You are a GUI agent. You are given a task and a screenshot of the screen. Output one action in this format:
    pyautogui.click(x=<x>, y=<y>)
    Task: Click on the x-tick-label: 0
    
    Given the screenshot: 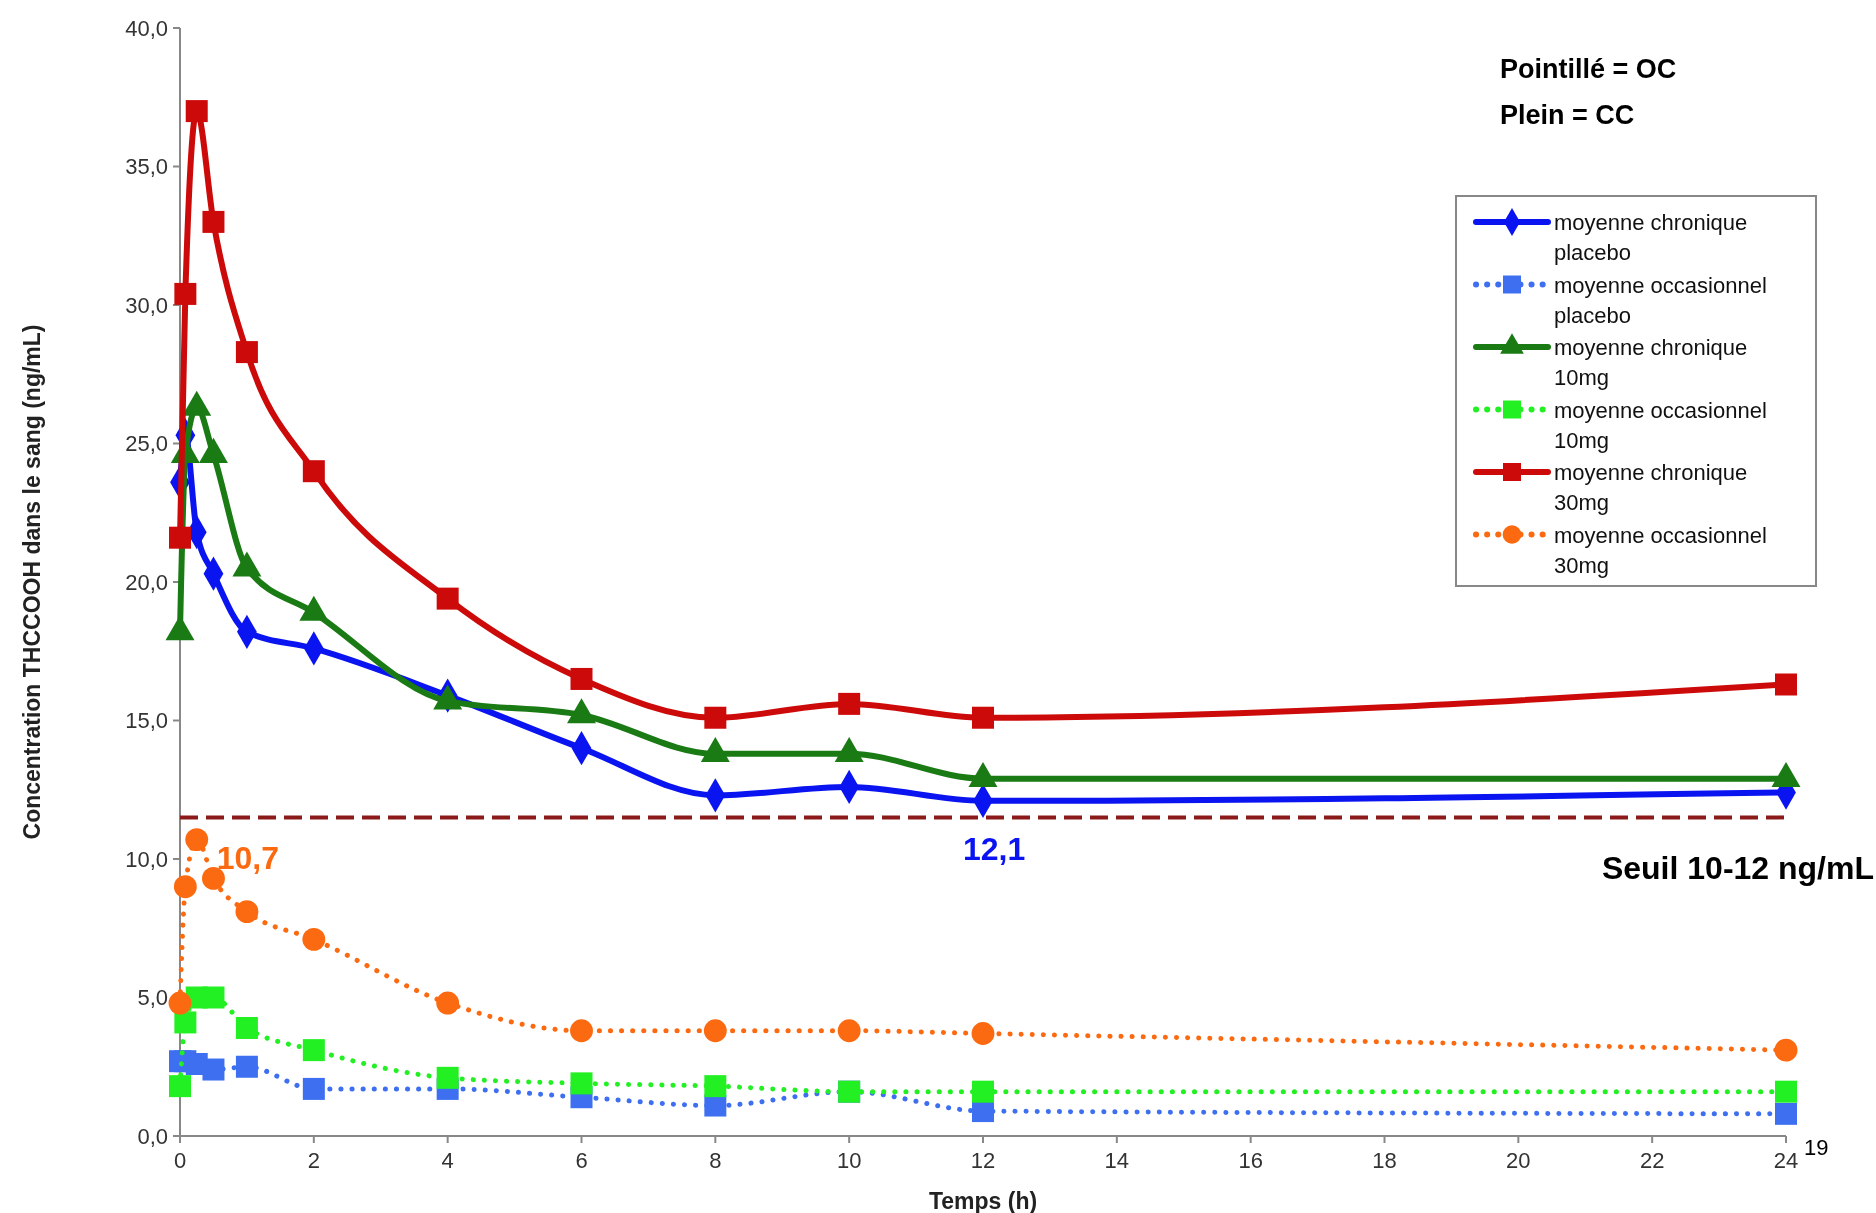 What is the action you would take?
    pyautogui.click(x=180, y=1160)
    